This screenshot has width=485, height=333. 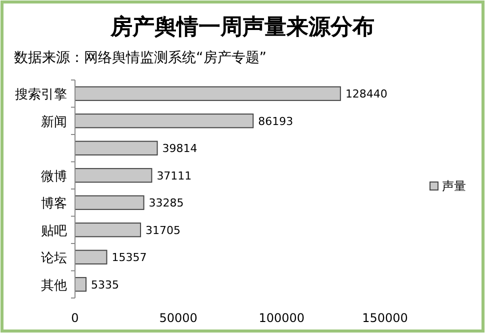 What do you see at coordinates (54, 122) in the screenshot?
I see `y-tick-label: 新闻` at bounding box center [54, 122].